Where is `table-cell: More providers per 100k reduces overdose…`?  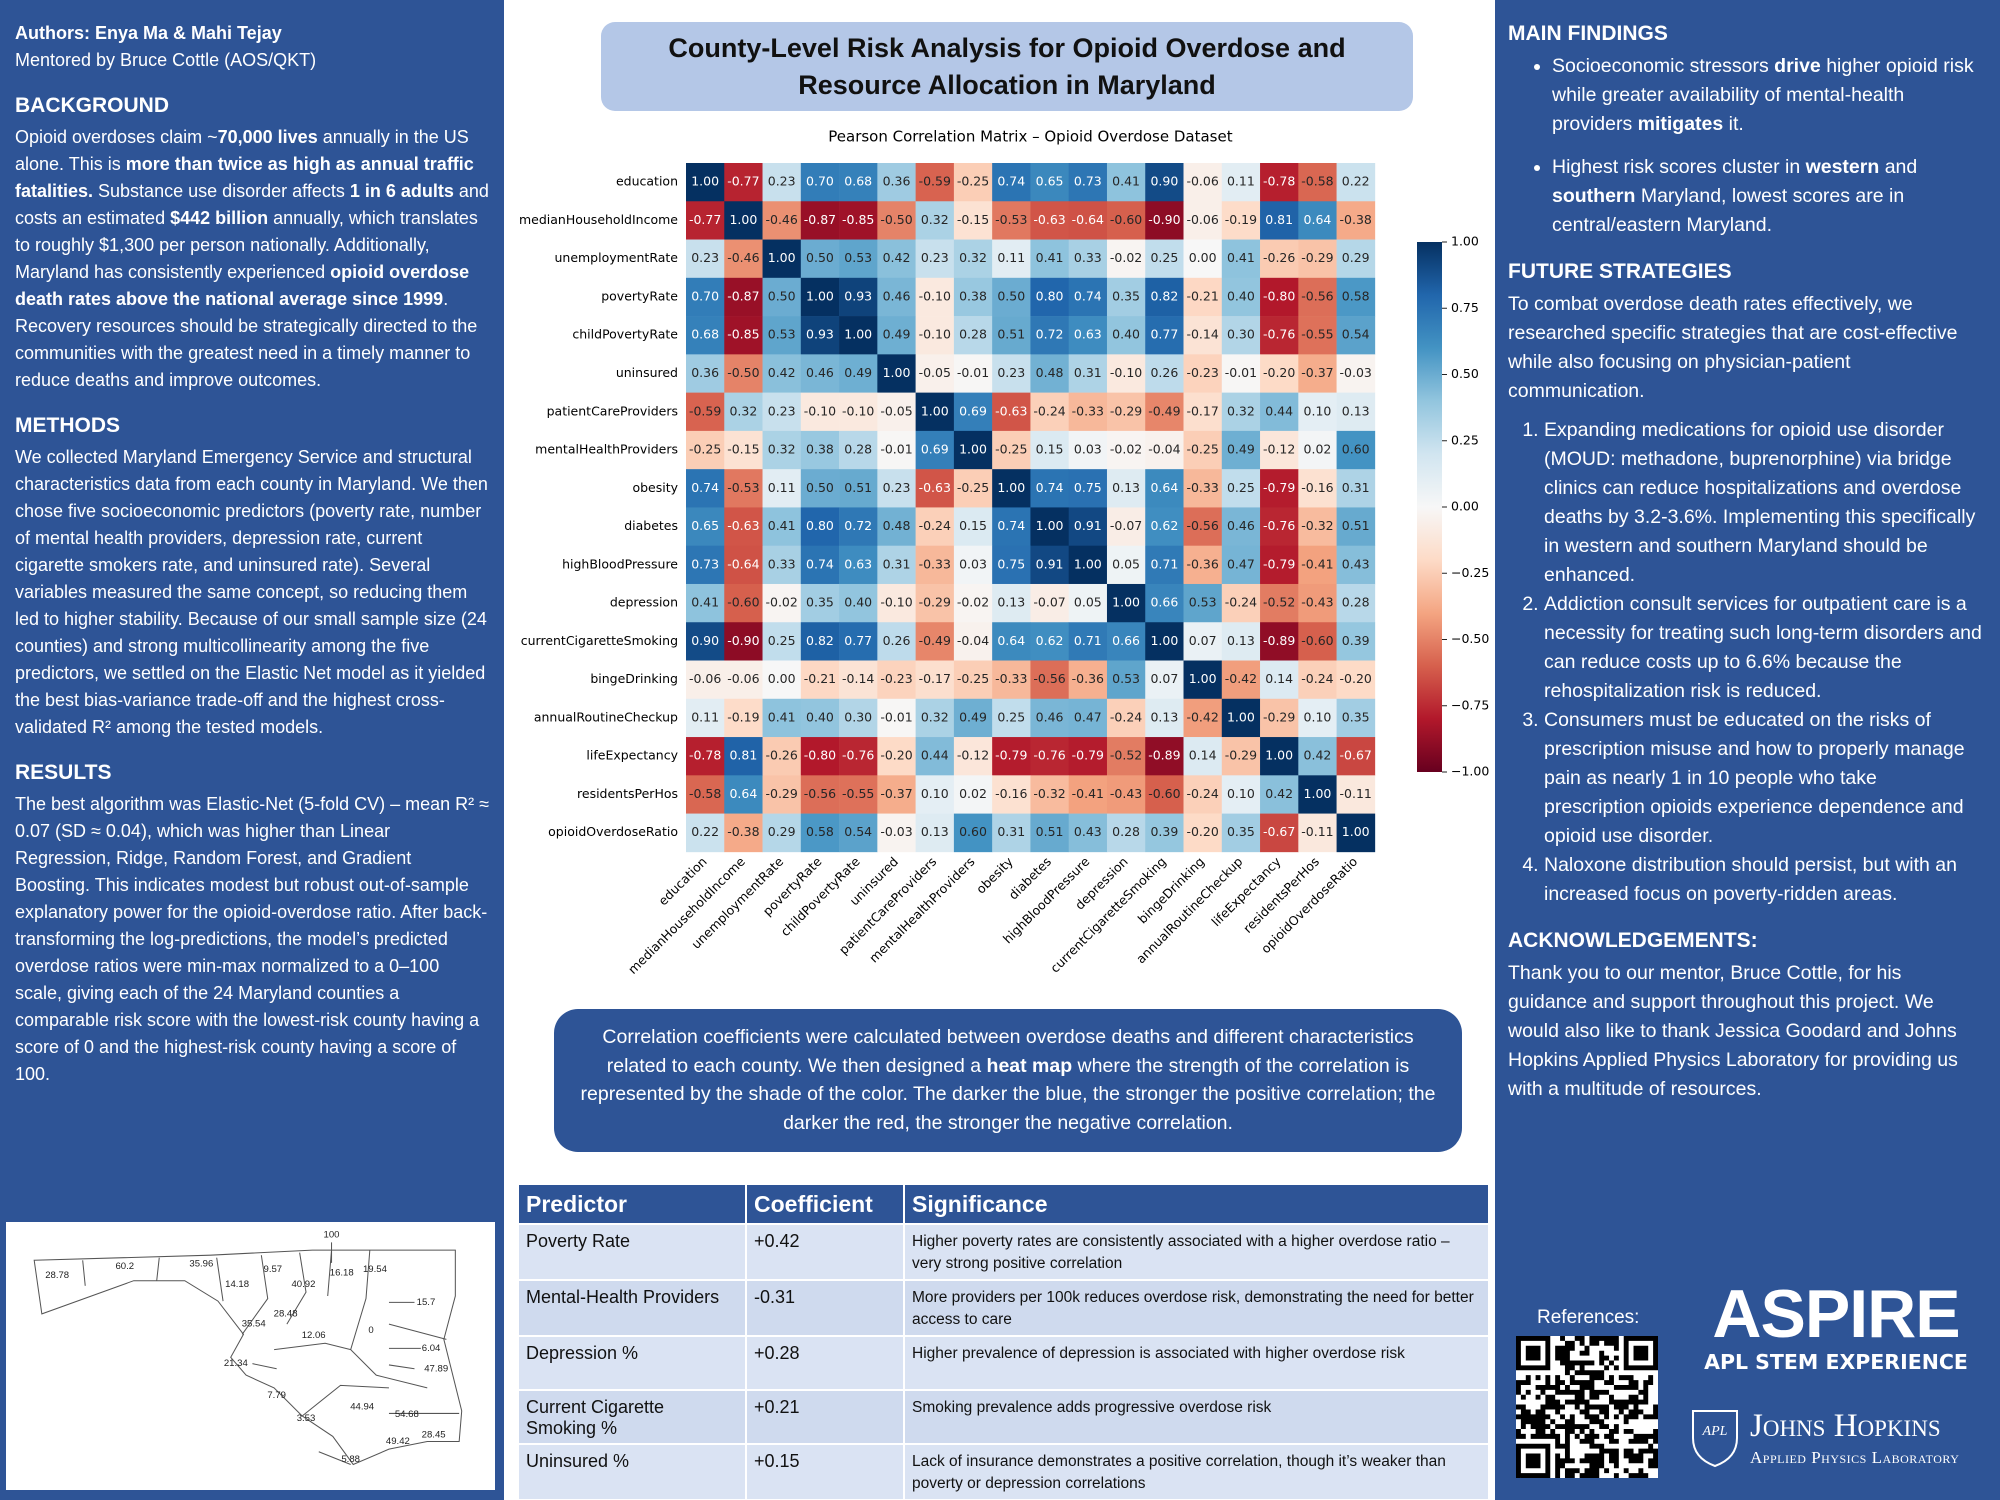
table-cell: More providers per 100k reduces overdose… is located at coordinates (1197, 1307).